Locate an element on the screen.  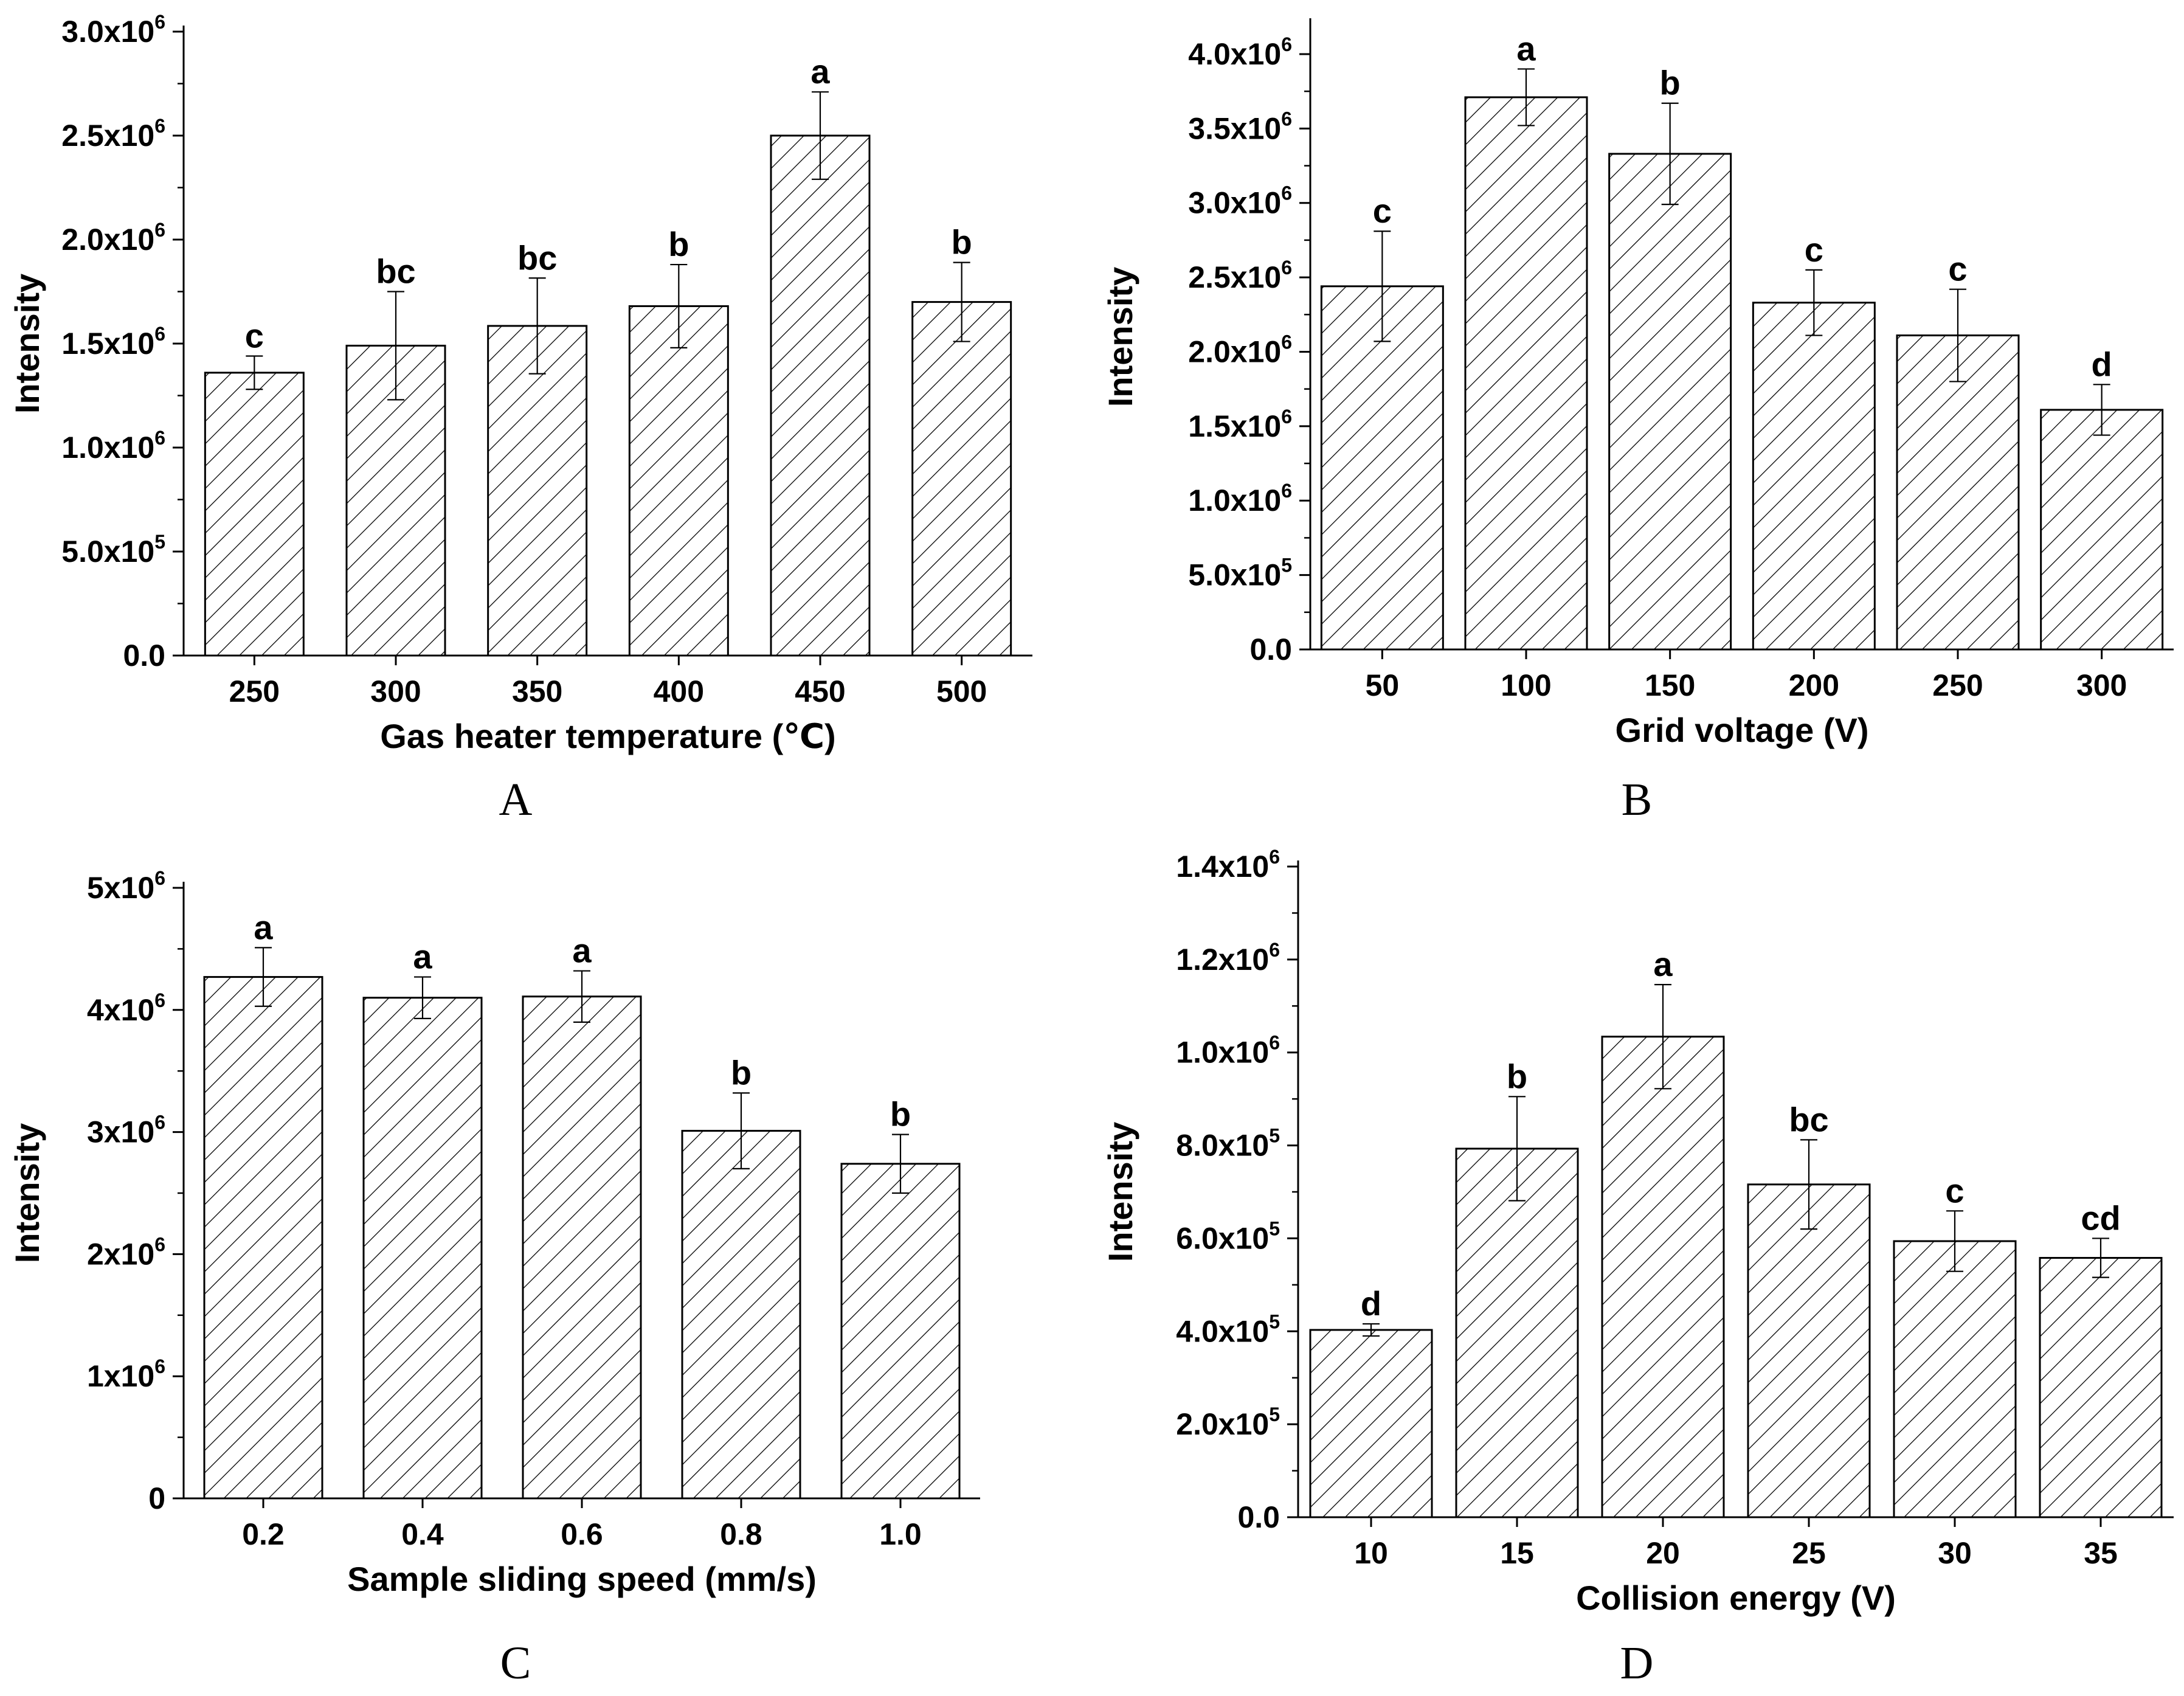
x-axis-title: Collision energy (V) is located at coordinates (1736, 1598).